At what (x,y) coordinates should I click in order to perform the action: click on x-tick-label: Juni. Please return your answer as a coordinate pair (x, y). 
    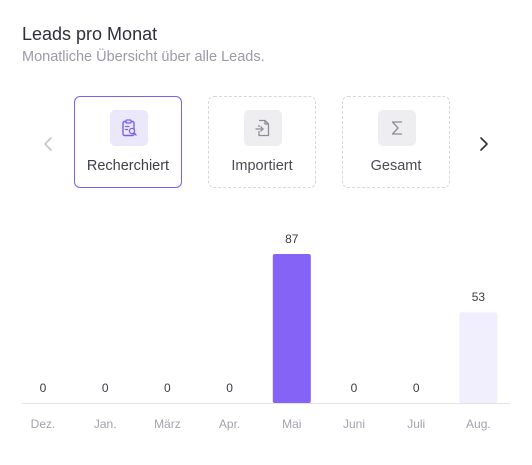
    Looking at the image, I should click on (354, 424).